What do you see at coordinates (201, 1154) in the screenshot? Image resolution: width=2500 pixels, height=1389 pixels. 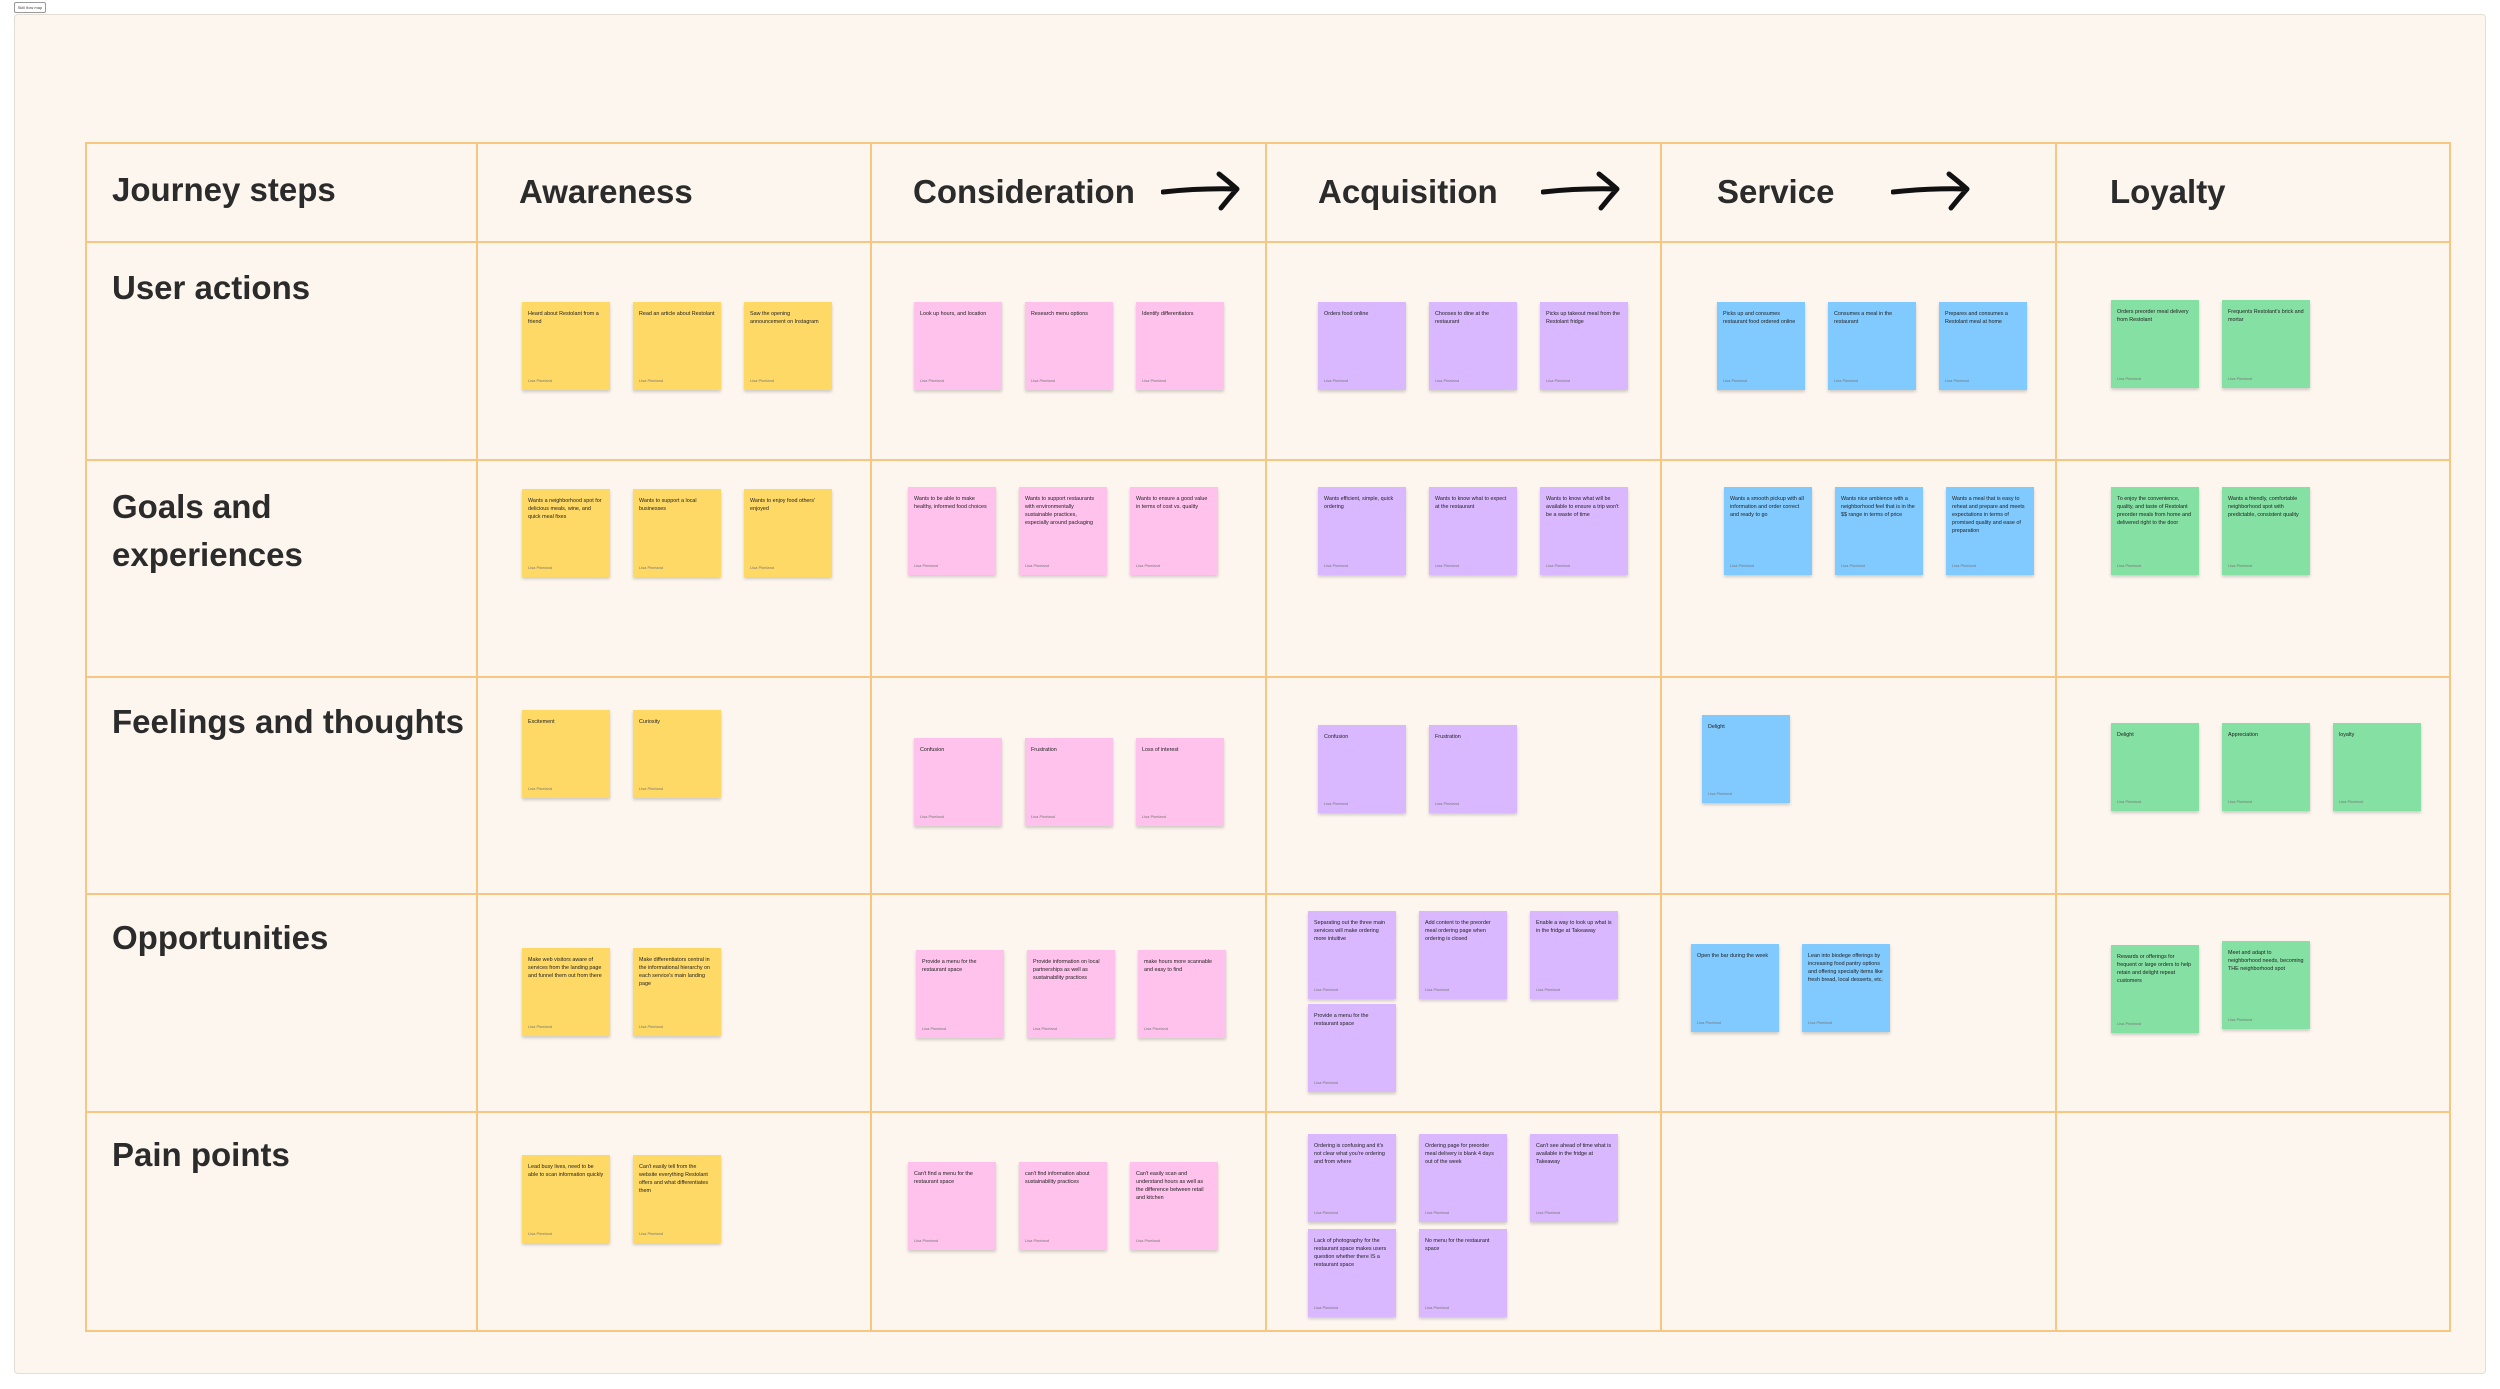 I see `row-header-pain-points: Pain points` at bounding box center [201, 1154].